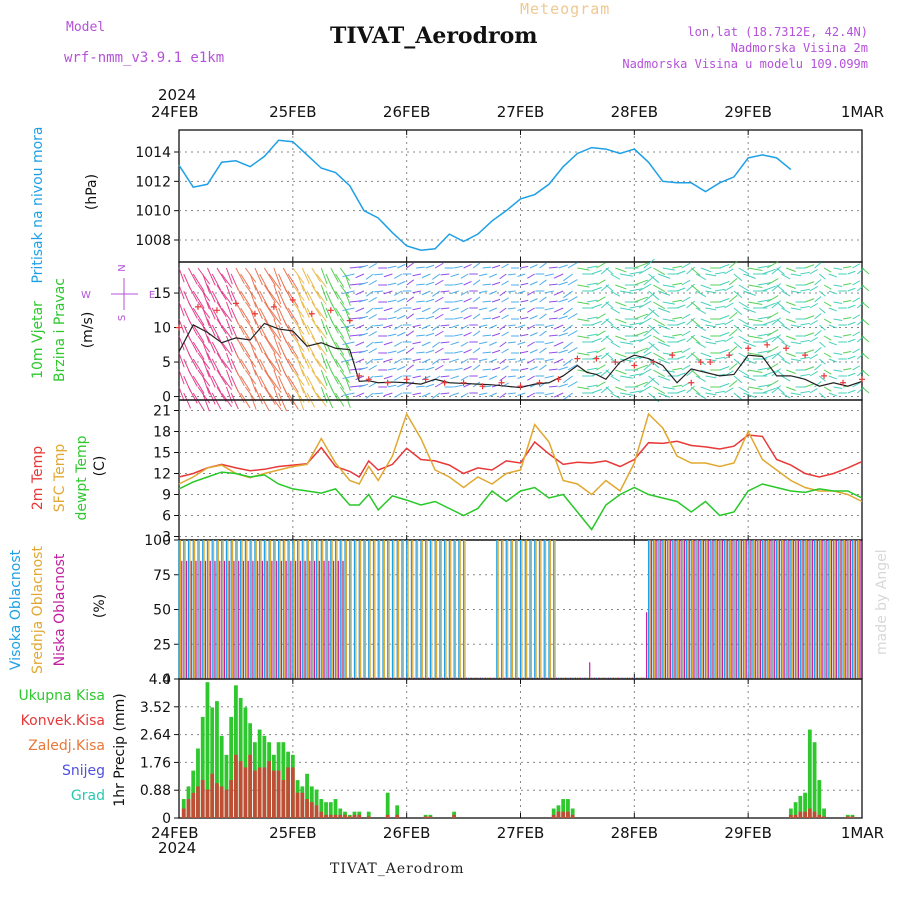  I want to click on pressure-ylabel: Pritisak na nivou mora, so click(38, 204).